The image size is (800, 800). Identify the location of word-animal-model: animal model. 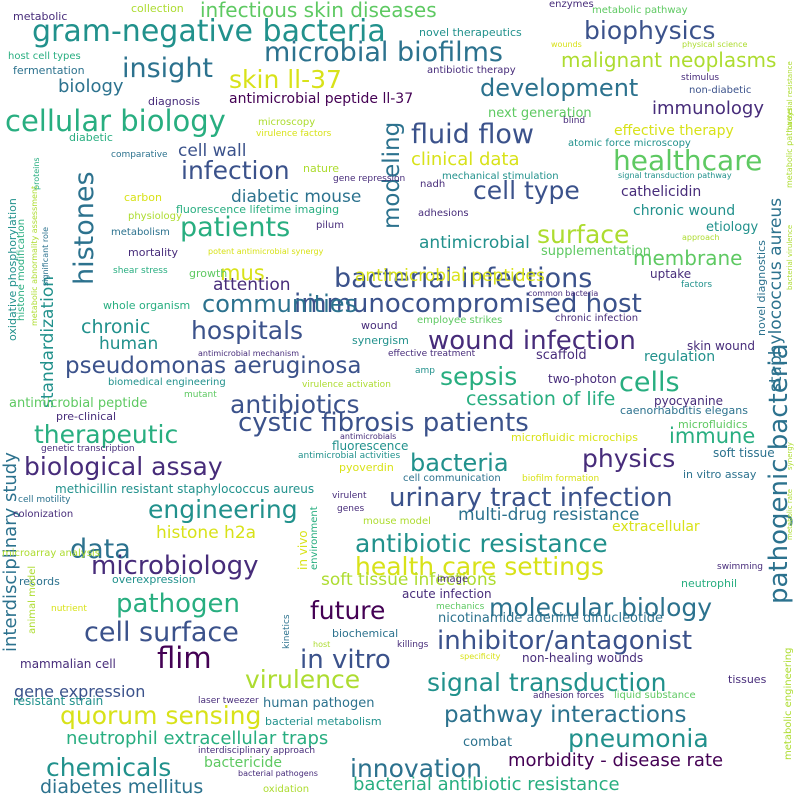
(32, 599).